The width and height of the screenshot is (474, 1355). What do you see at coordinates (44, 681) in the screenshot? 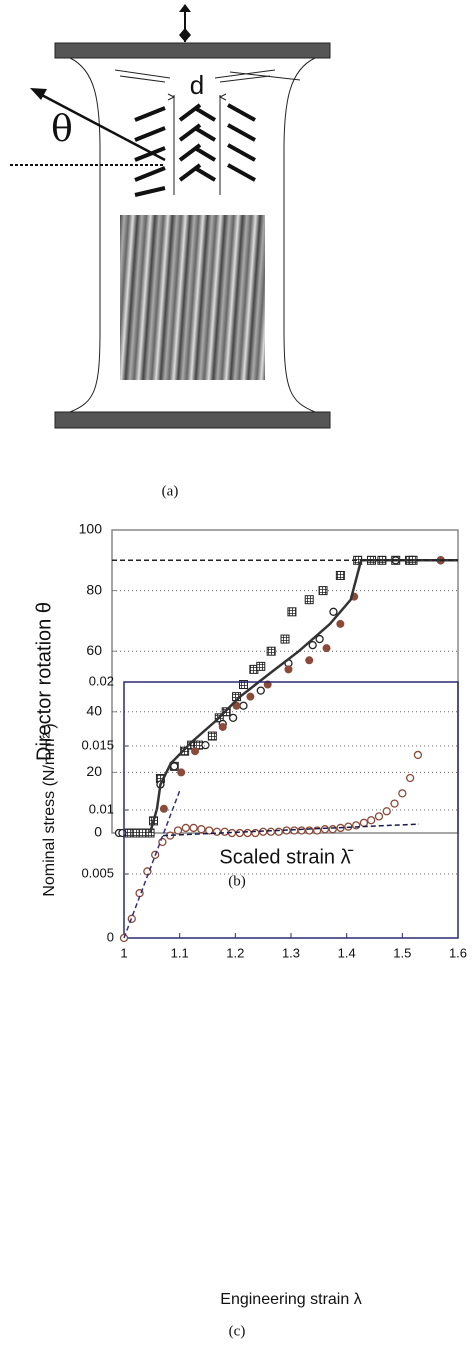
I see `y-axis-label: Director rotation θ` at bounding box center [44, 681].